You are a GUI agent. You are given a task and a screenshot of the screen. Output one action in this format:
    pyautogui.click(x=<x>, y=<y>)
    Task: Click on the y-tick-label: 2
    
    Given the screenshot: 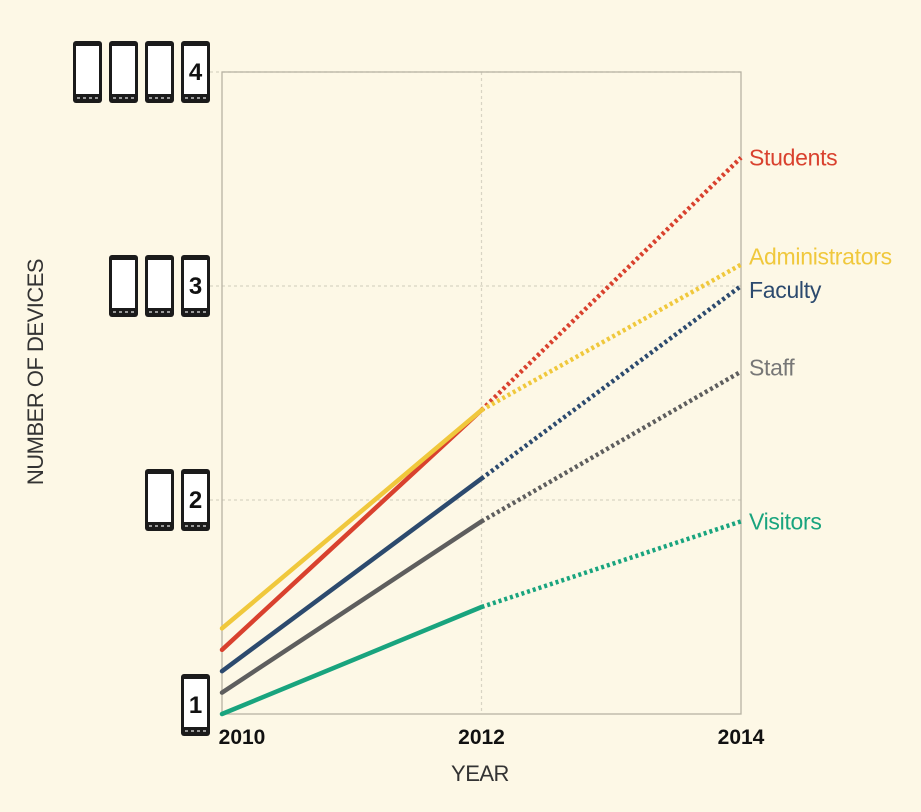 What is the action you would take?
    pyautogui.click(x=195, y=500)
    